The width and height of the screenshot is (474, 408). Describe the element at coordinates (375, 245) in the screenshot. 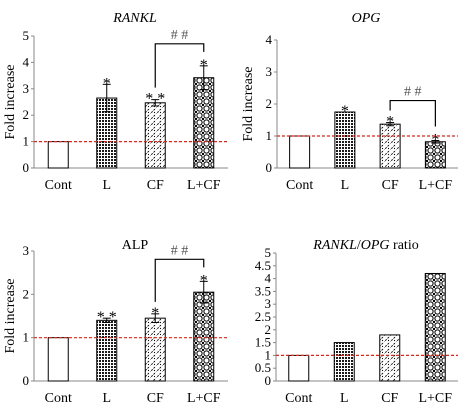

I see `chart-title-part: OPG` at that location.